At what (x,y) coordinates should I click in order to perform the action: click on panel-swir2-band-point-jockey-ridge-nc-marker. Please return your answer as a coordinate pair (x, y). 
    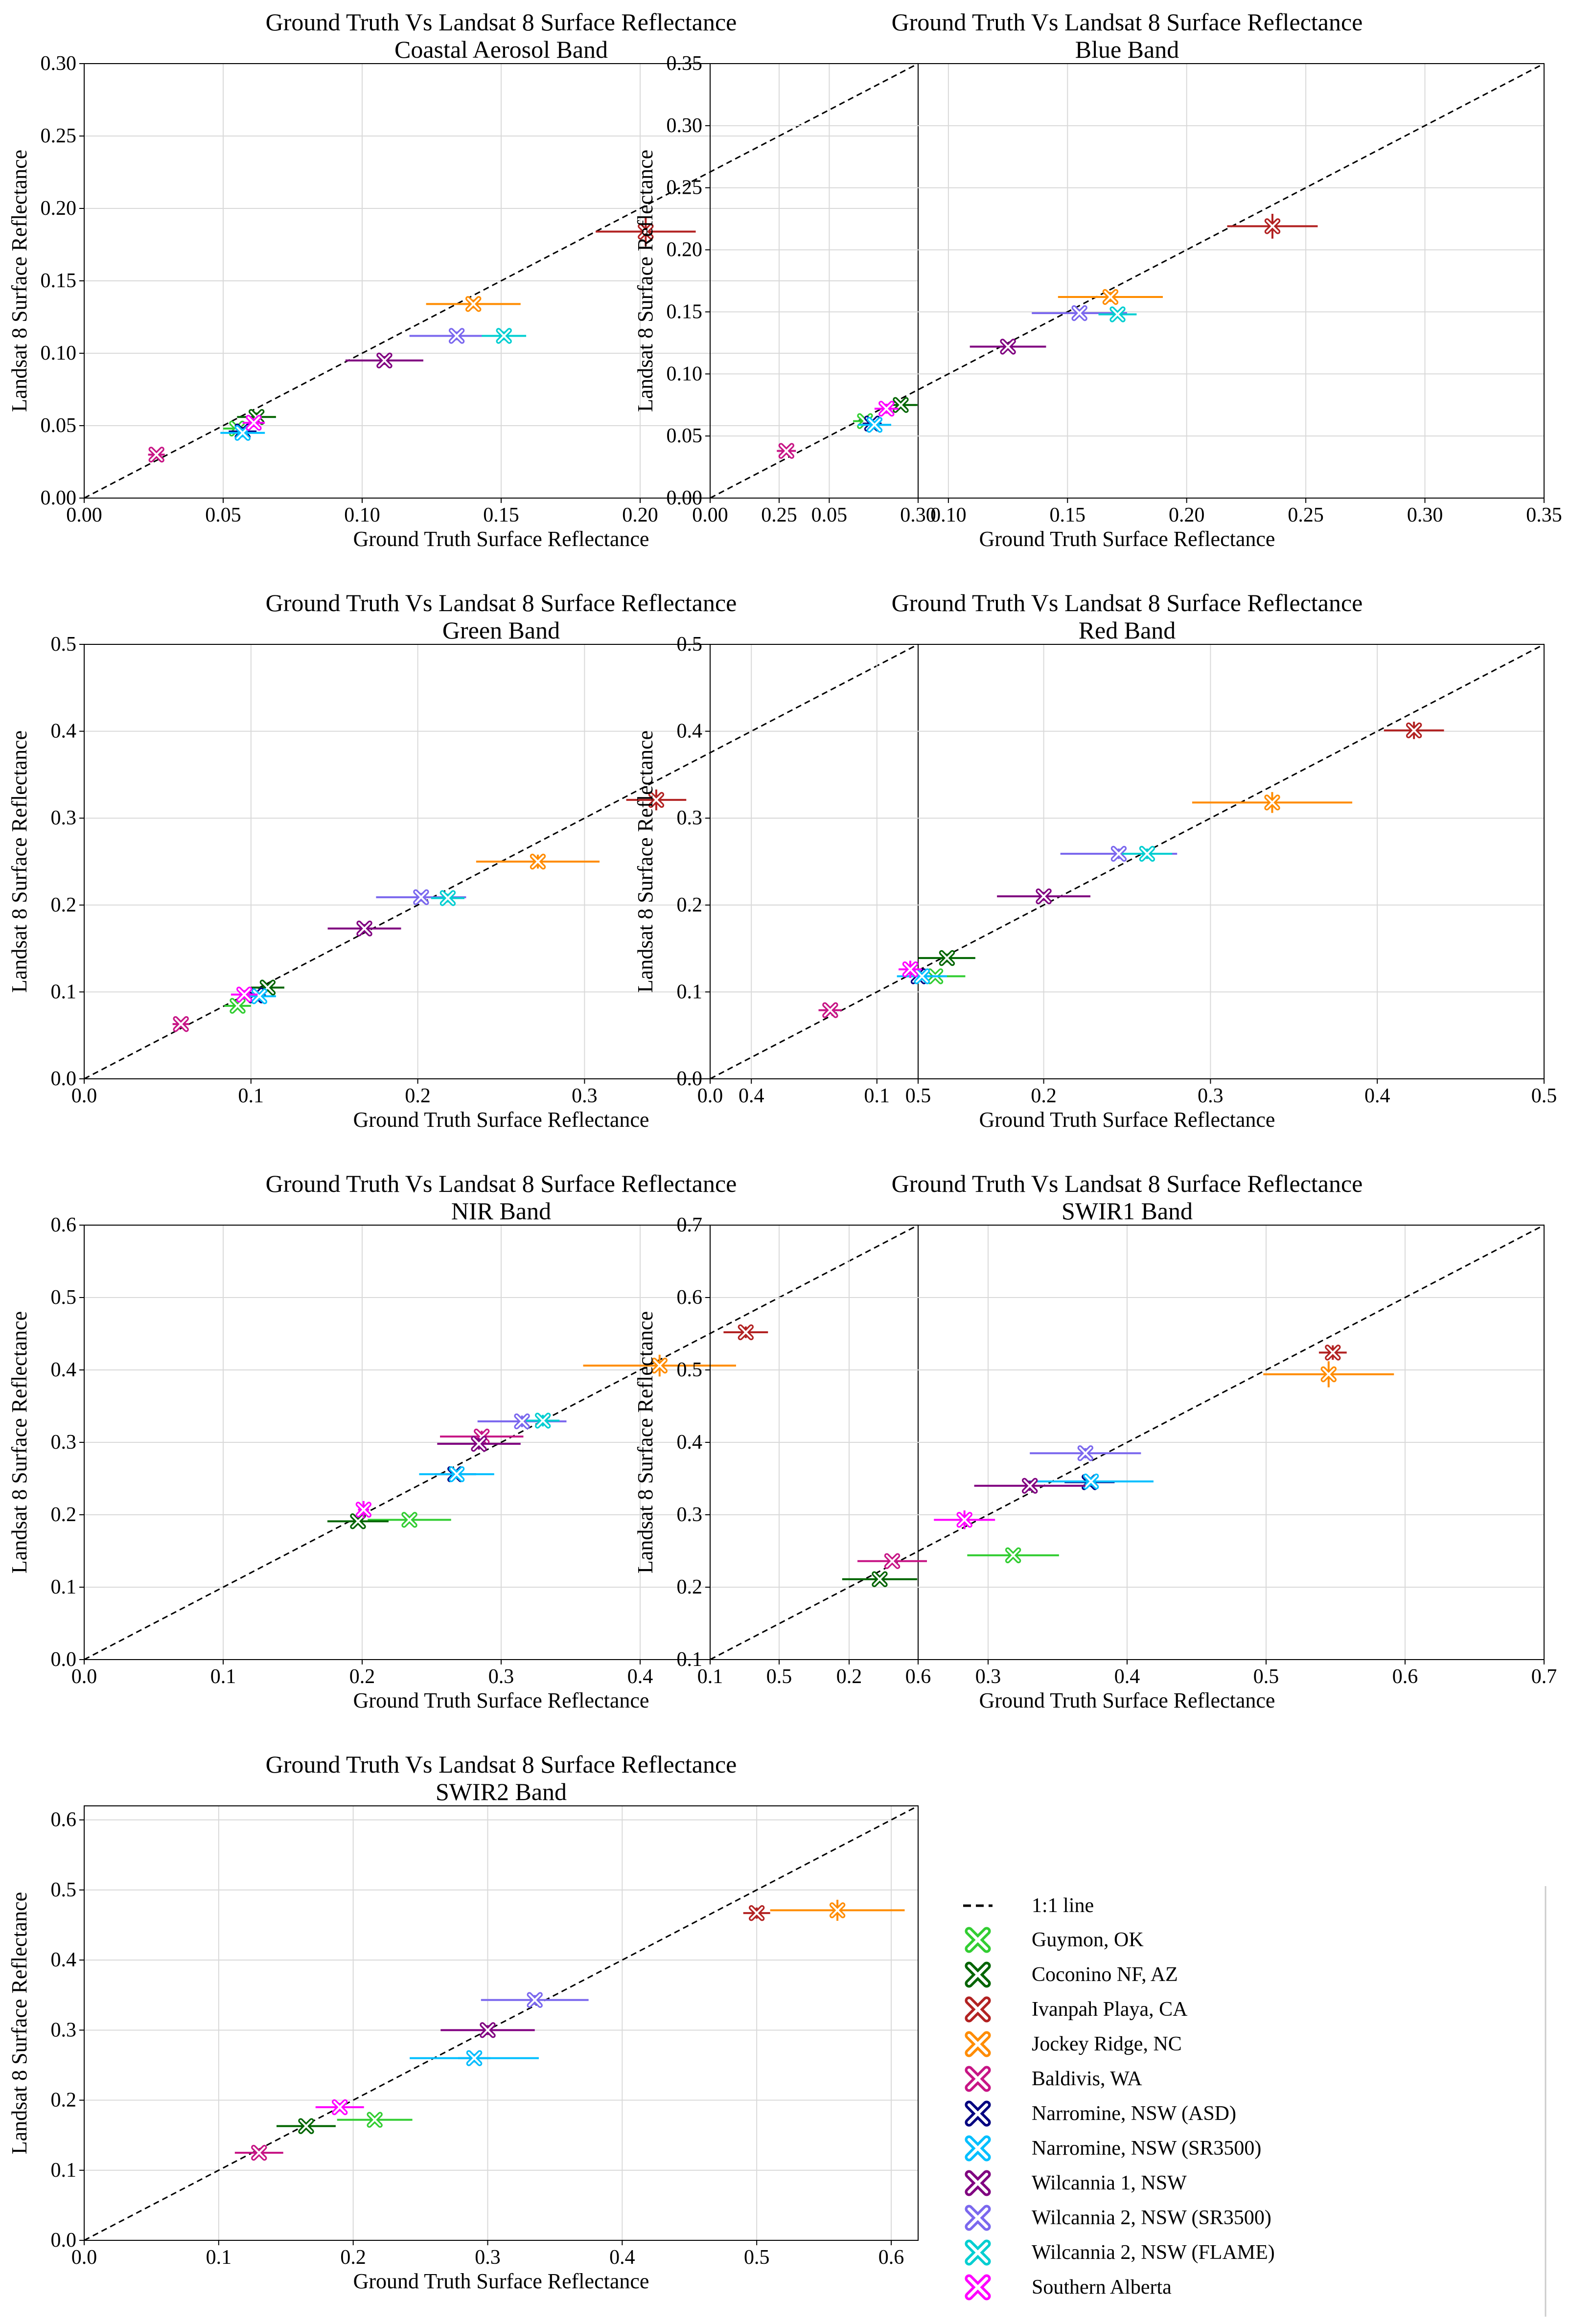
    Looking at the image, I should click on (838, 1910).